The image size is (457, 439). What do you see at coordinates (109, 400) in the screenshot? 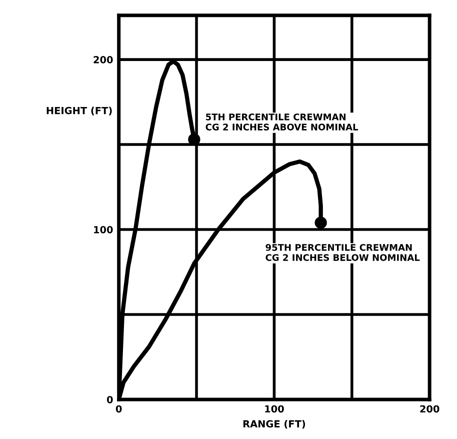
I see `y-tick-label: 0` at bounding box center [109, 400].